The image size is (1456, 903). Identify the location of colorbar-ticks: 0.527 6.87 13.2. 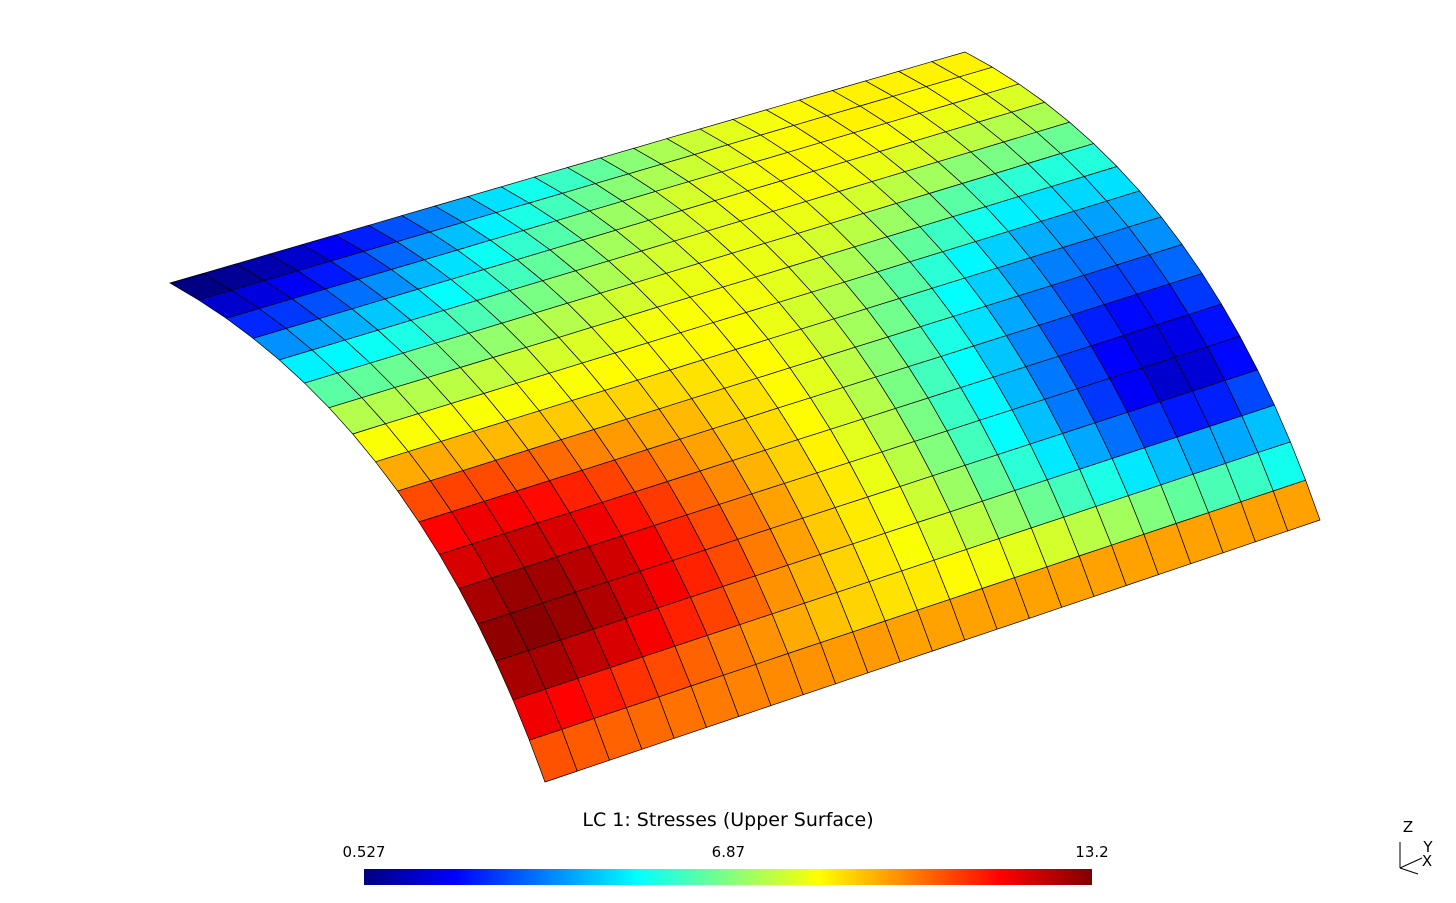
(726, 852).